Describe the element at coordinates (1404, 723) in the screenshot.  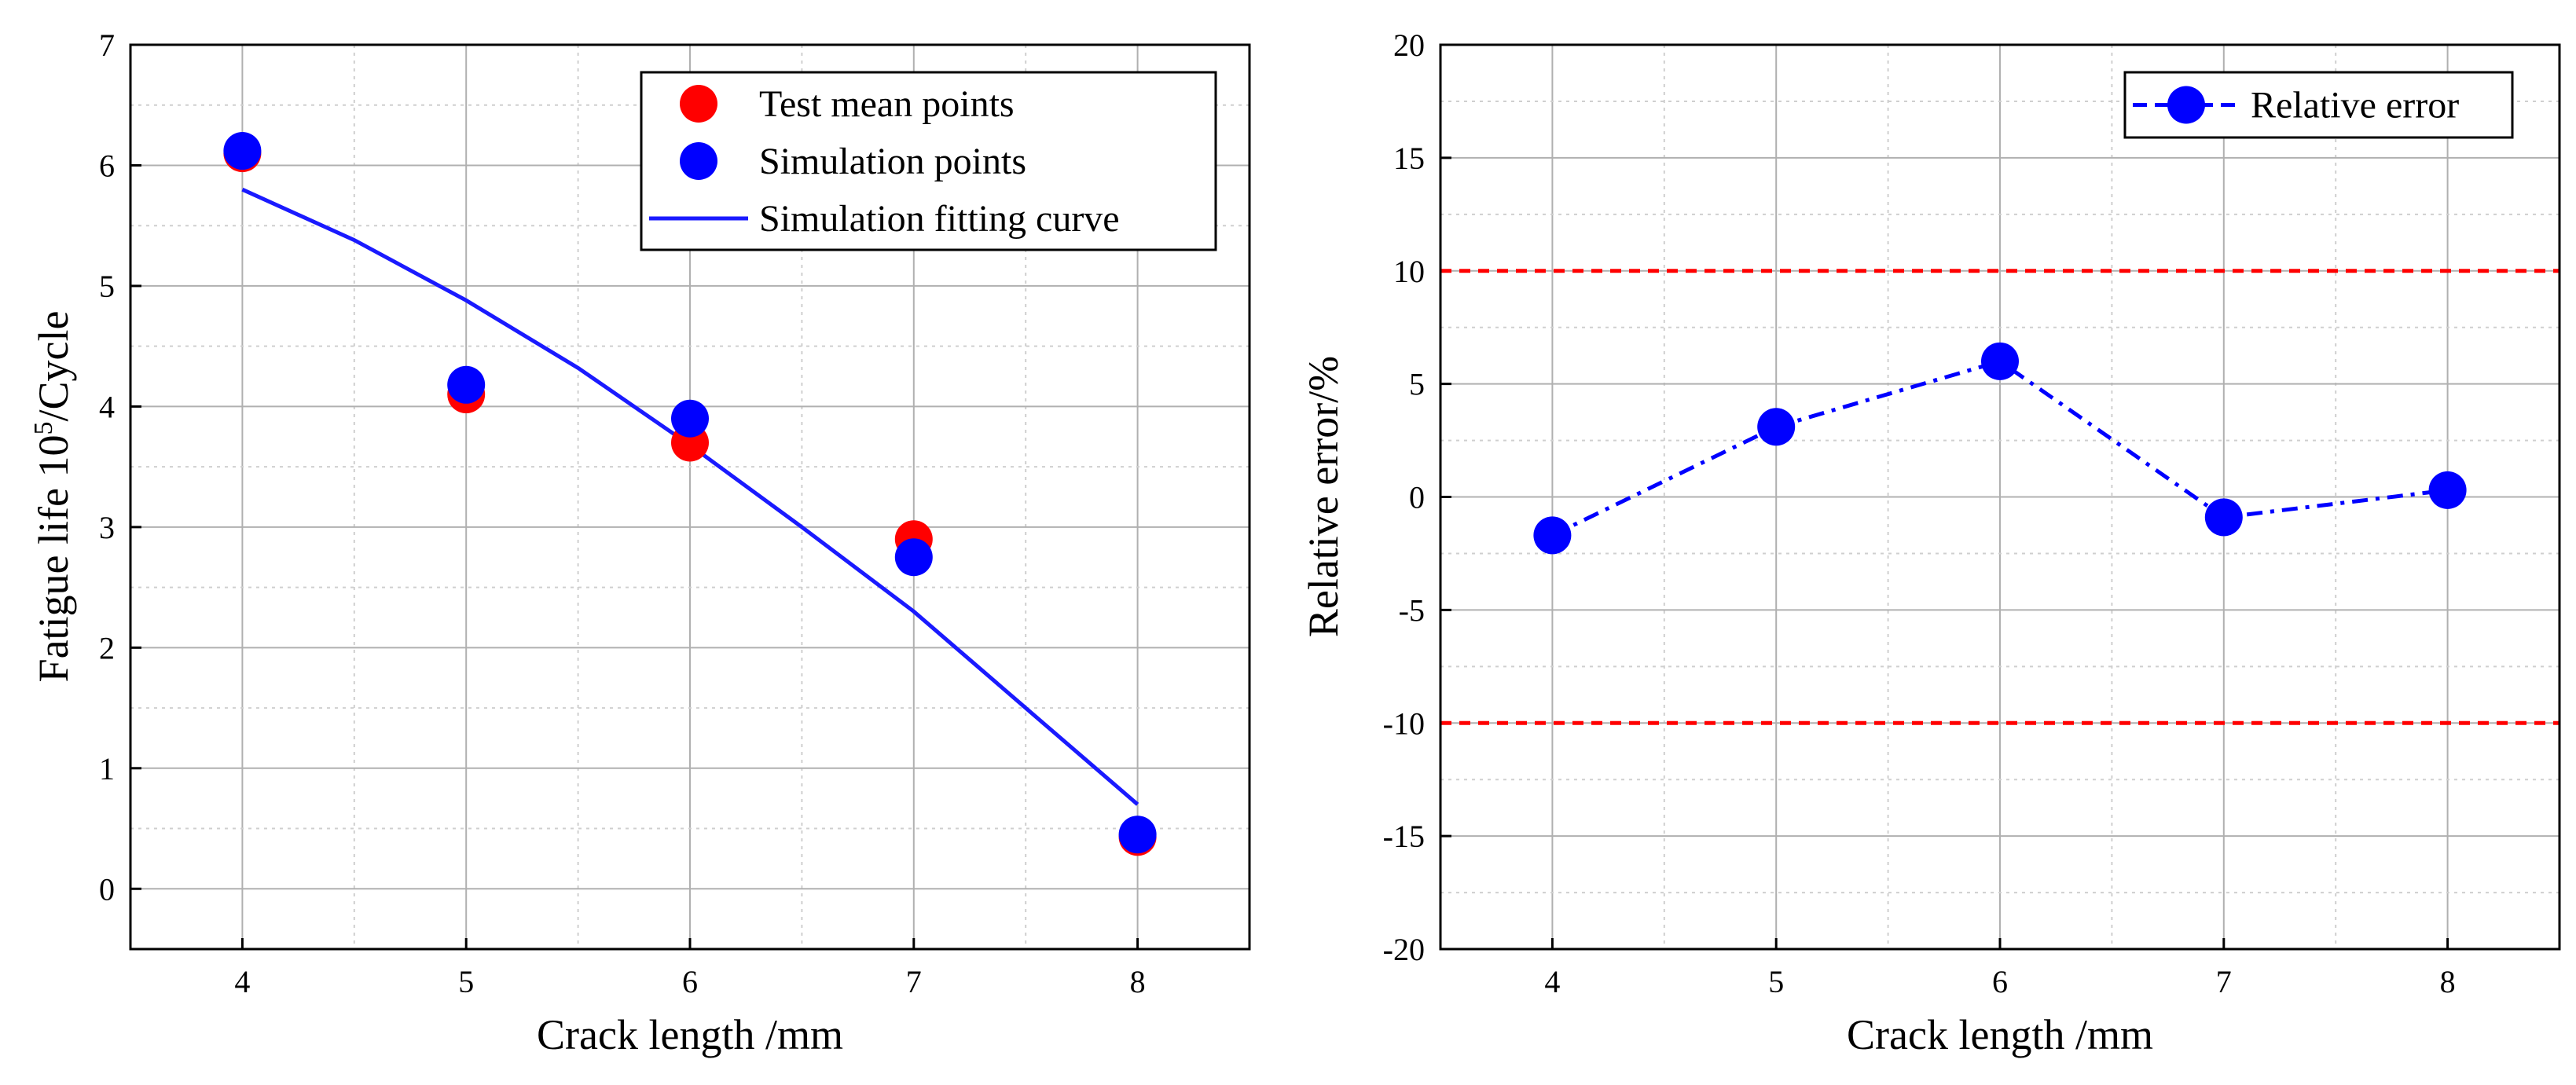
I see `y-tick-label: -10` at that location.